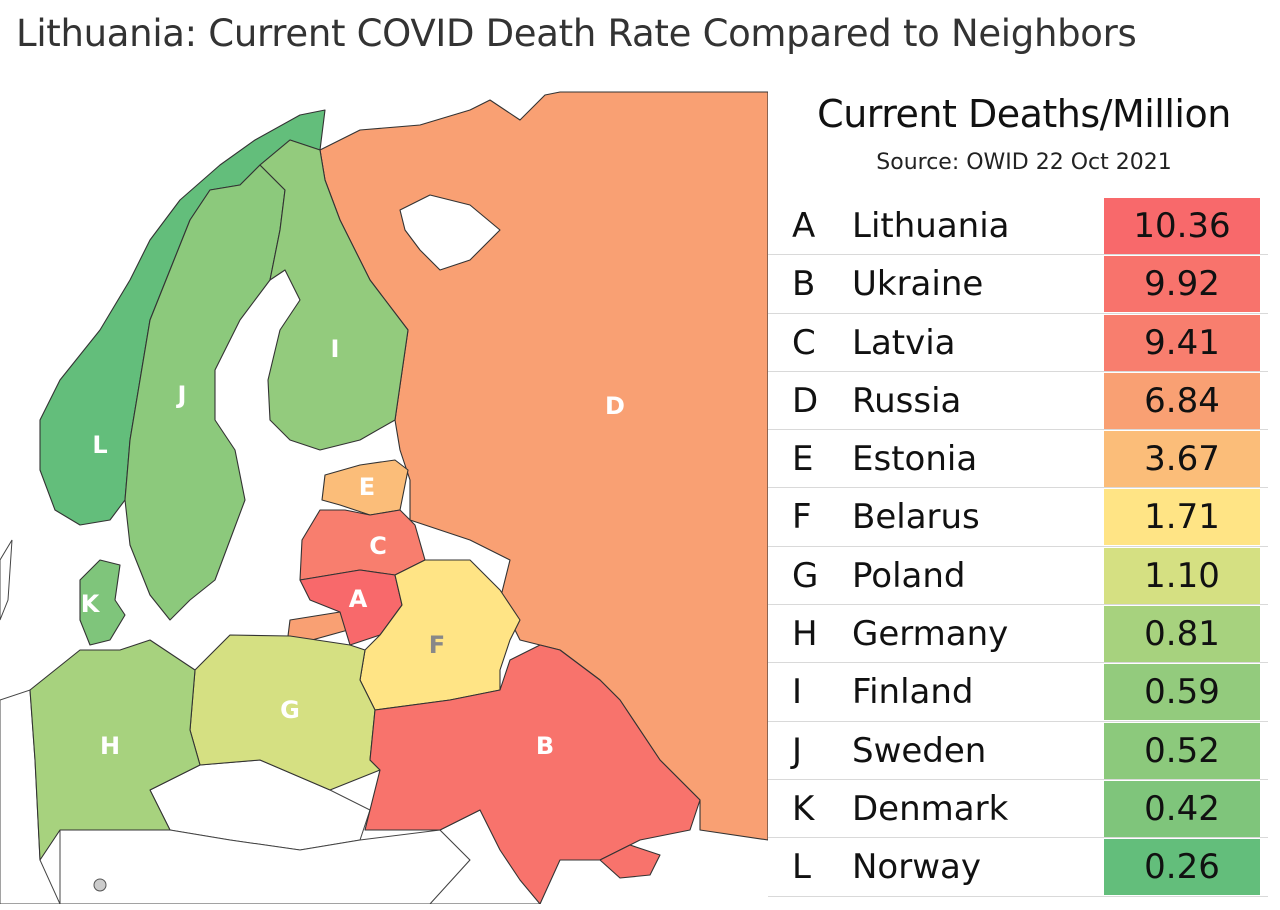  I want to click on table-row: K Denmark 0.42, so click(1018, 809).